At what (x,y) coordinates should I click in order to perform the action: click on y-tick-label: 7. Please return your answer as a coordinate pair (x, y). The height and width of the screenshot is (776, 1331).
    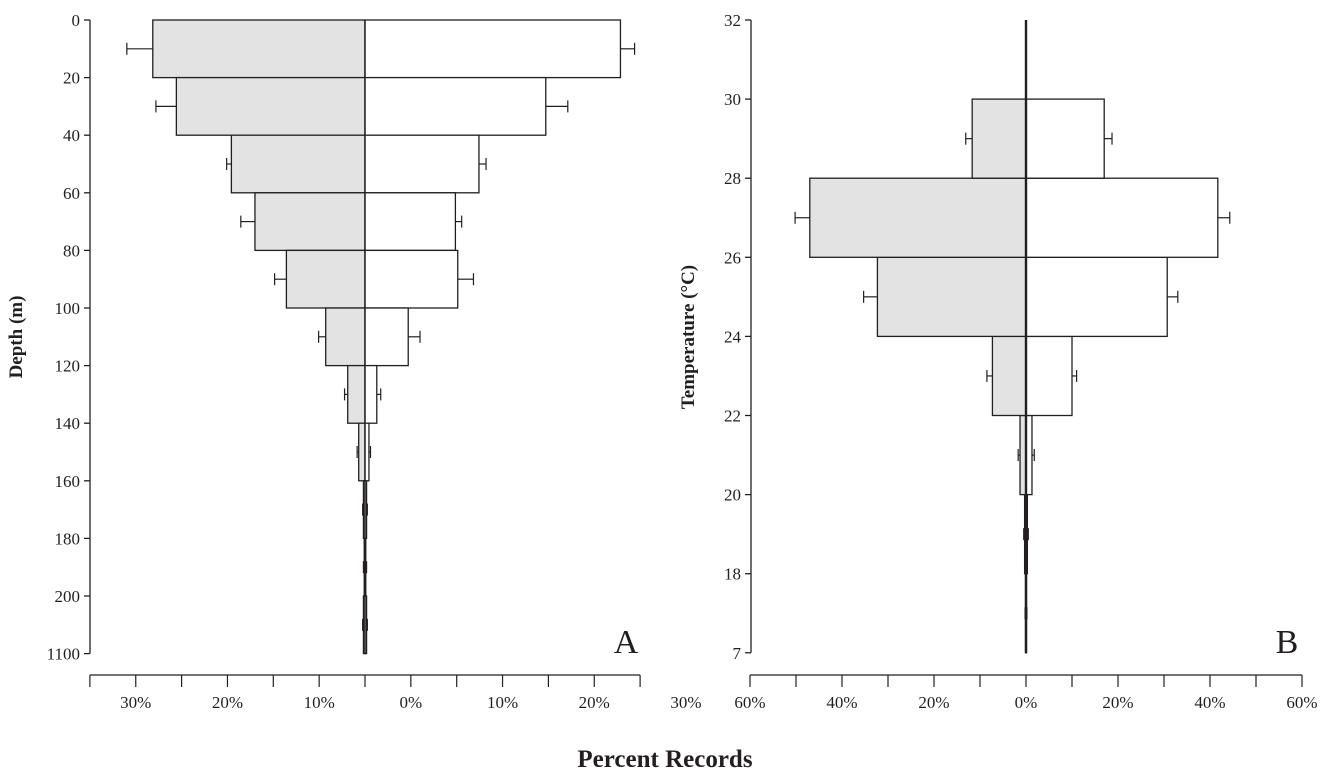
    Looking at the image, I should click on (737, 653).